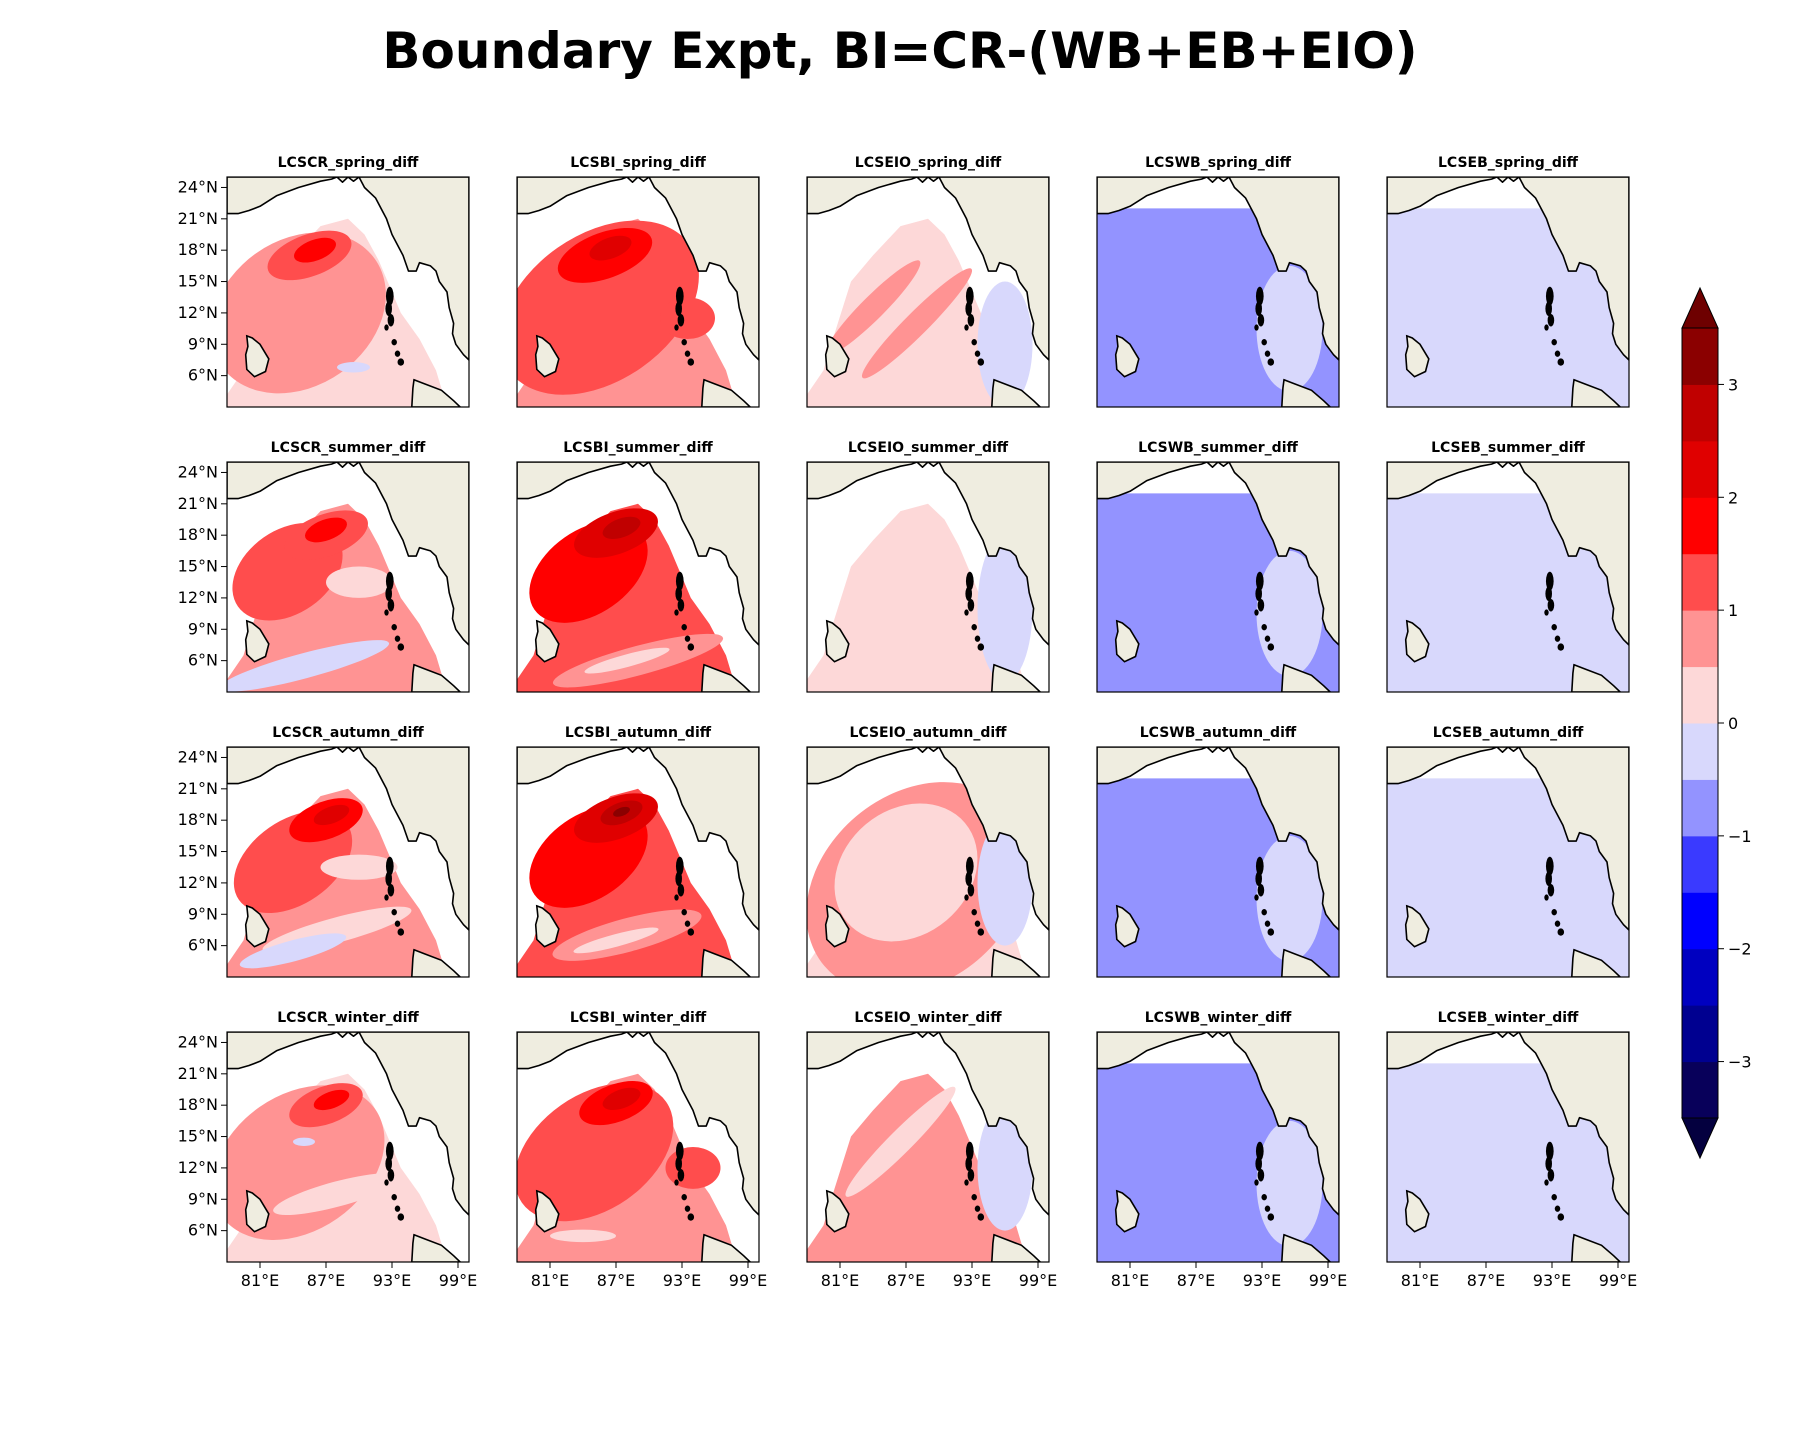 This screenshot has height=1440, width=1800. I want to click on colorbar-tick-label: 3, so click(1733, 384).